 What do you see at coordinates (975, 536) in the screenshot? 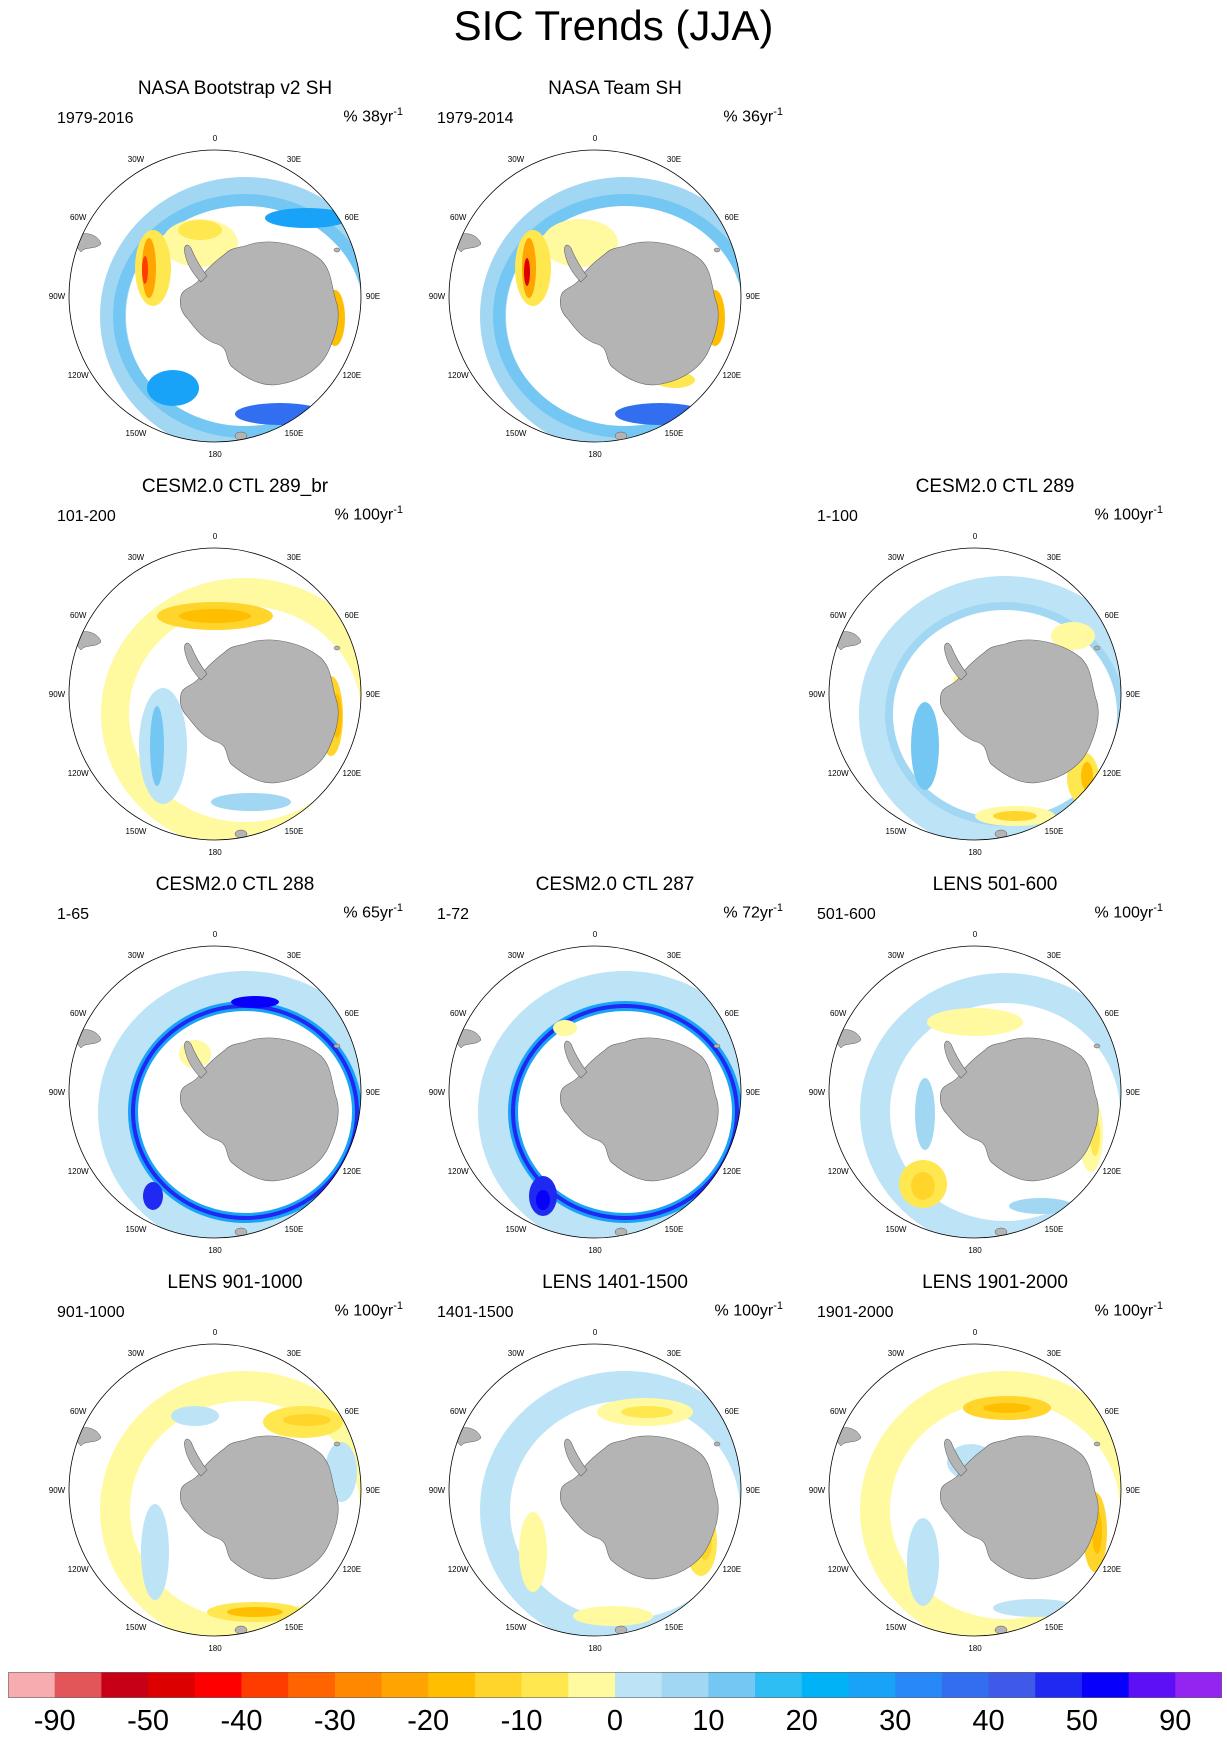
I see `longitude-label: 0` at bounding box center [975, 536].